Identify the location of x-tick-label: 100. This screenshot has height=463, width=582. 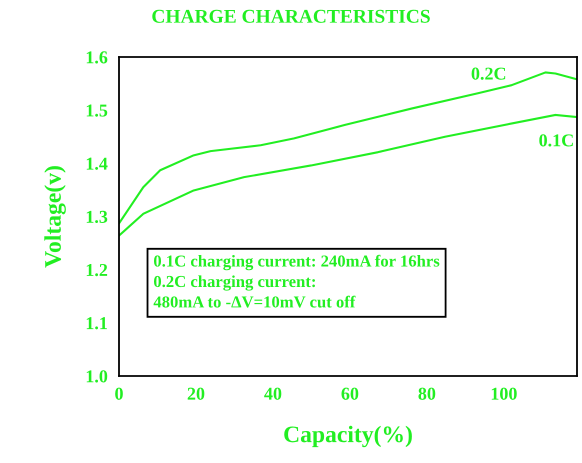
(504, 394).